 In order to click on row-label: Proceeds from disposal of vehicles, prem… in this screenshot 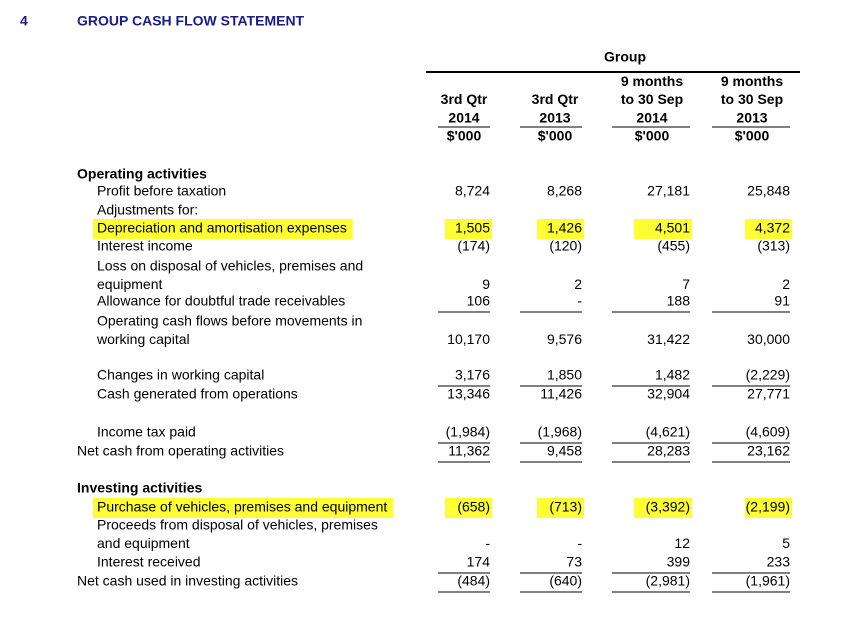, I will do `click(237, 525)`.